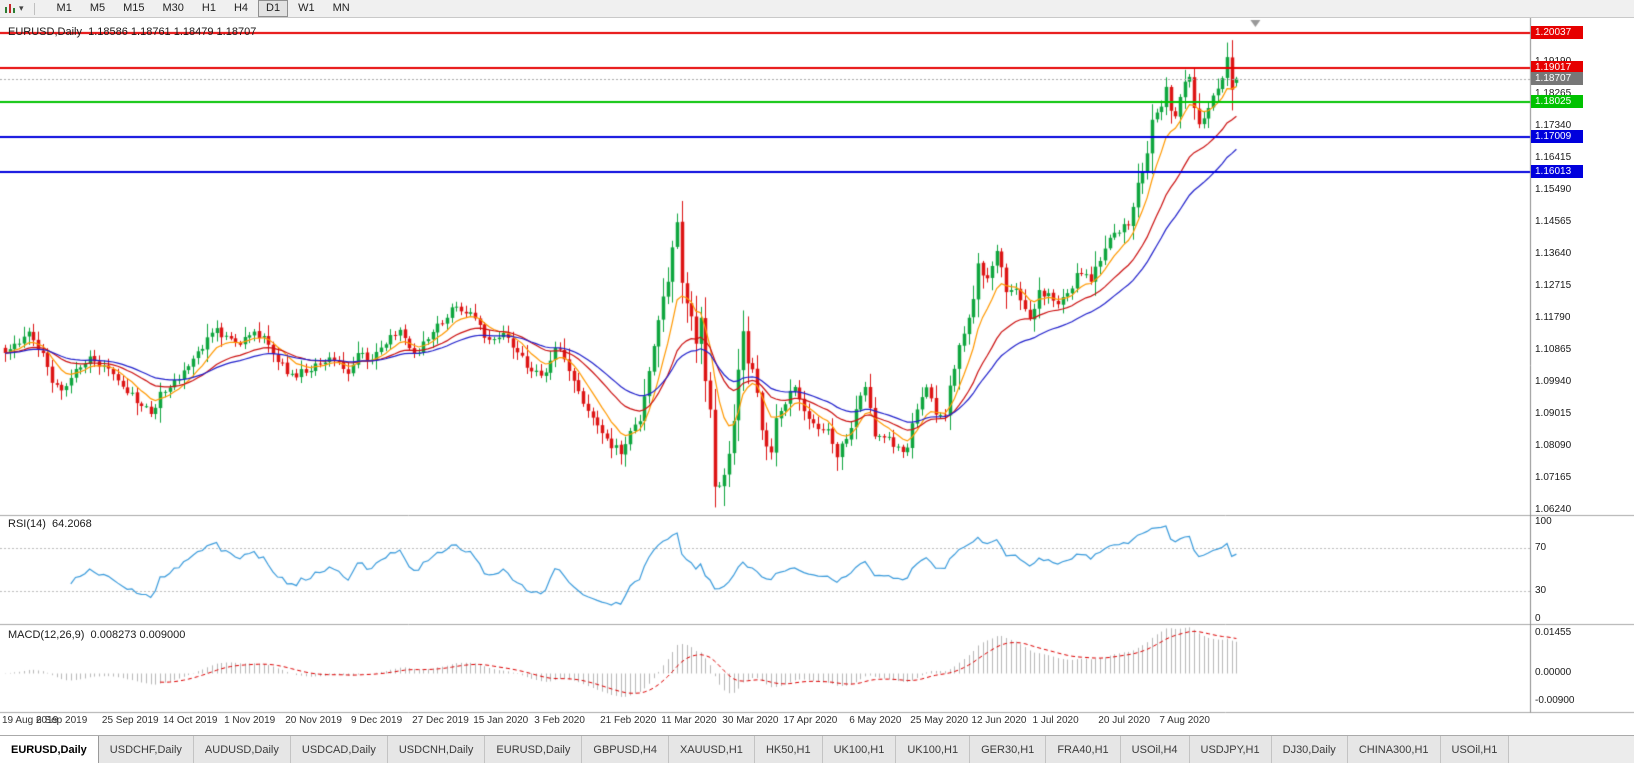  I want to click on symbol-tab-7-xauusd-h1: XAUUSD,H1, so click(711, 749).